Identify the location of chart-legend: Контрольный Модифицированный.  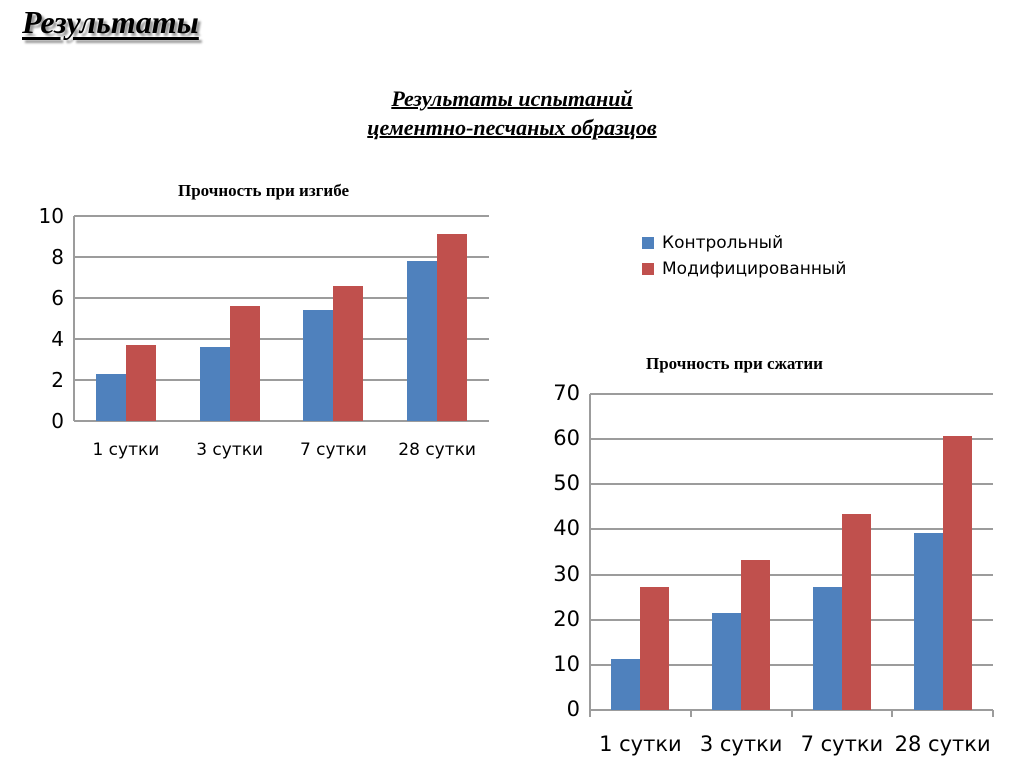
(744, 256).